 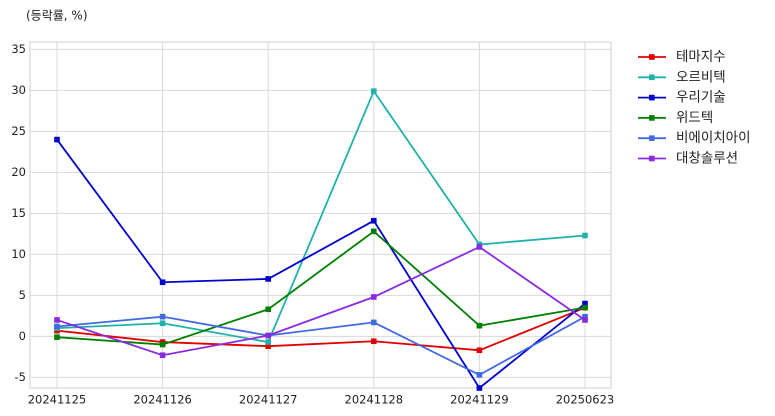 I want to click on legend-label: 우리기술, so click(x=701, y=98).